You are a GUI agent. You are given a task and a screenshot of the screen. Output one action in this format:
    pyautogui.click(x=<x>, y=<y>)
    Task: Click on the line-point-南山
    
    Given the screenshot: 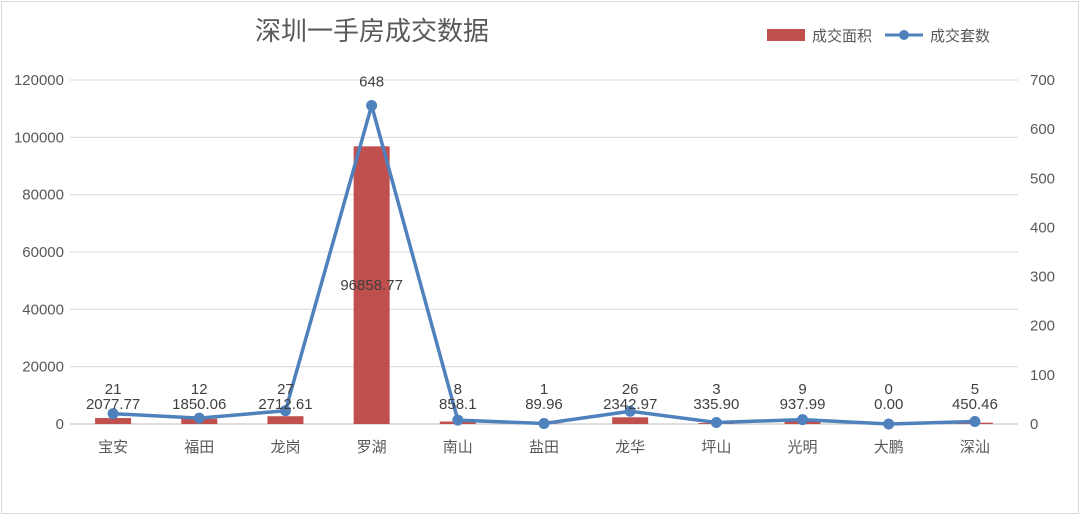 What is the action you would take?
    pyautogui.click(x=458, y=420)
    